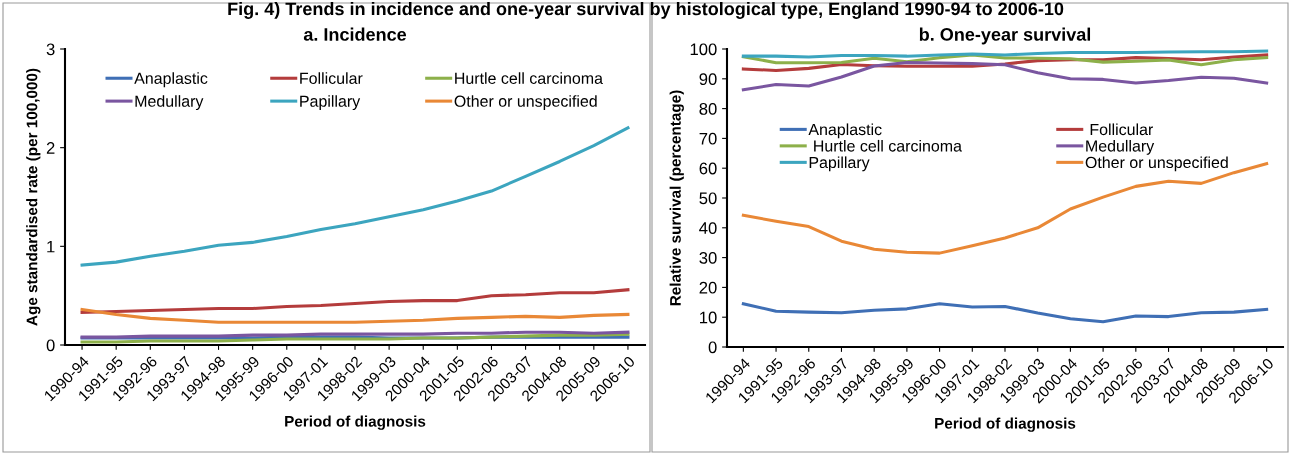 Image resolution: width=1291 pixels, height=456 pixels. What do you see at coordinates (708, 287) in the screenshot?
I see `y-tick-label: 20` at bounding box center [708, 287].